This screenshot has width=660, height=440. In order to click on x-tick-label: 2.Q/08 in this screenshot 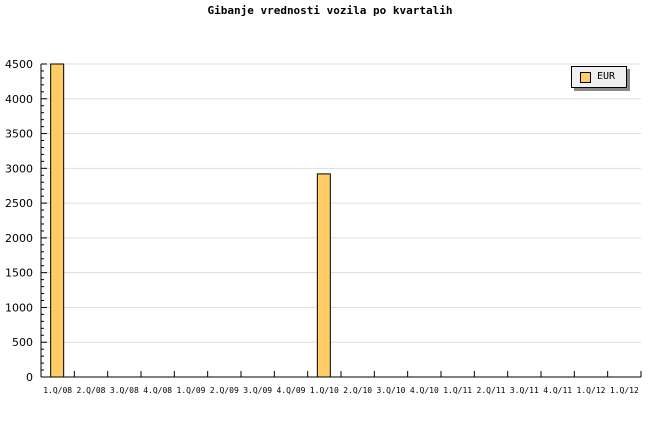, I will do `click(91, 390)`.